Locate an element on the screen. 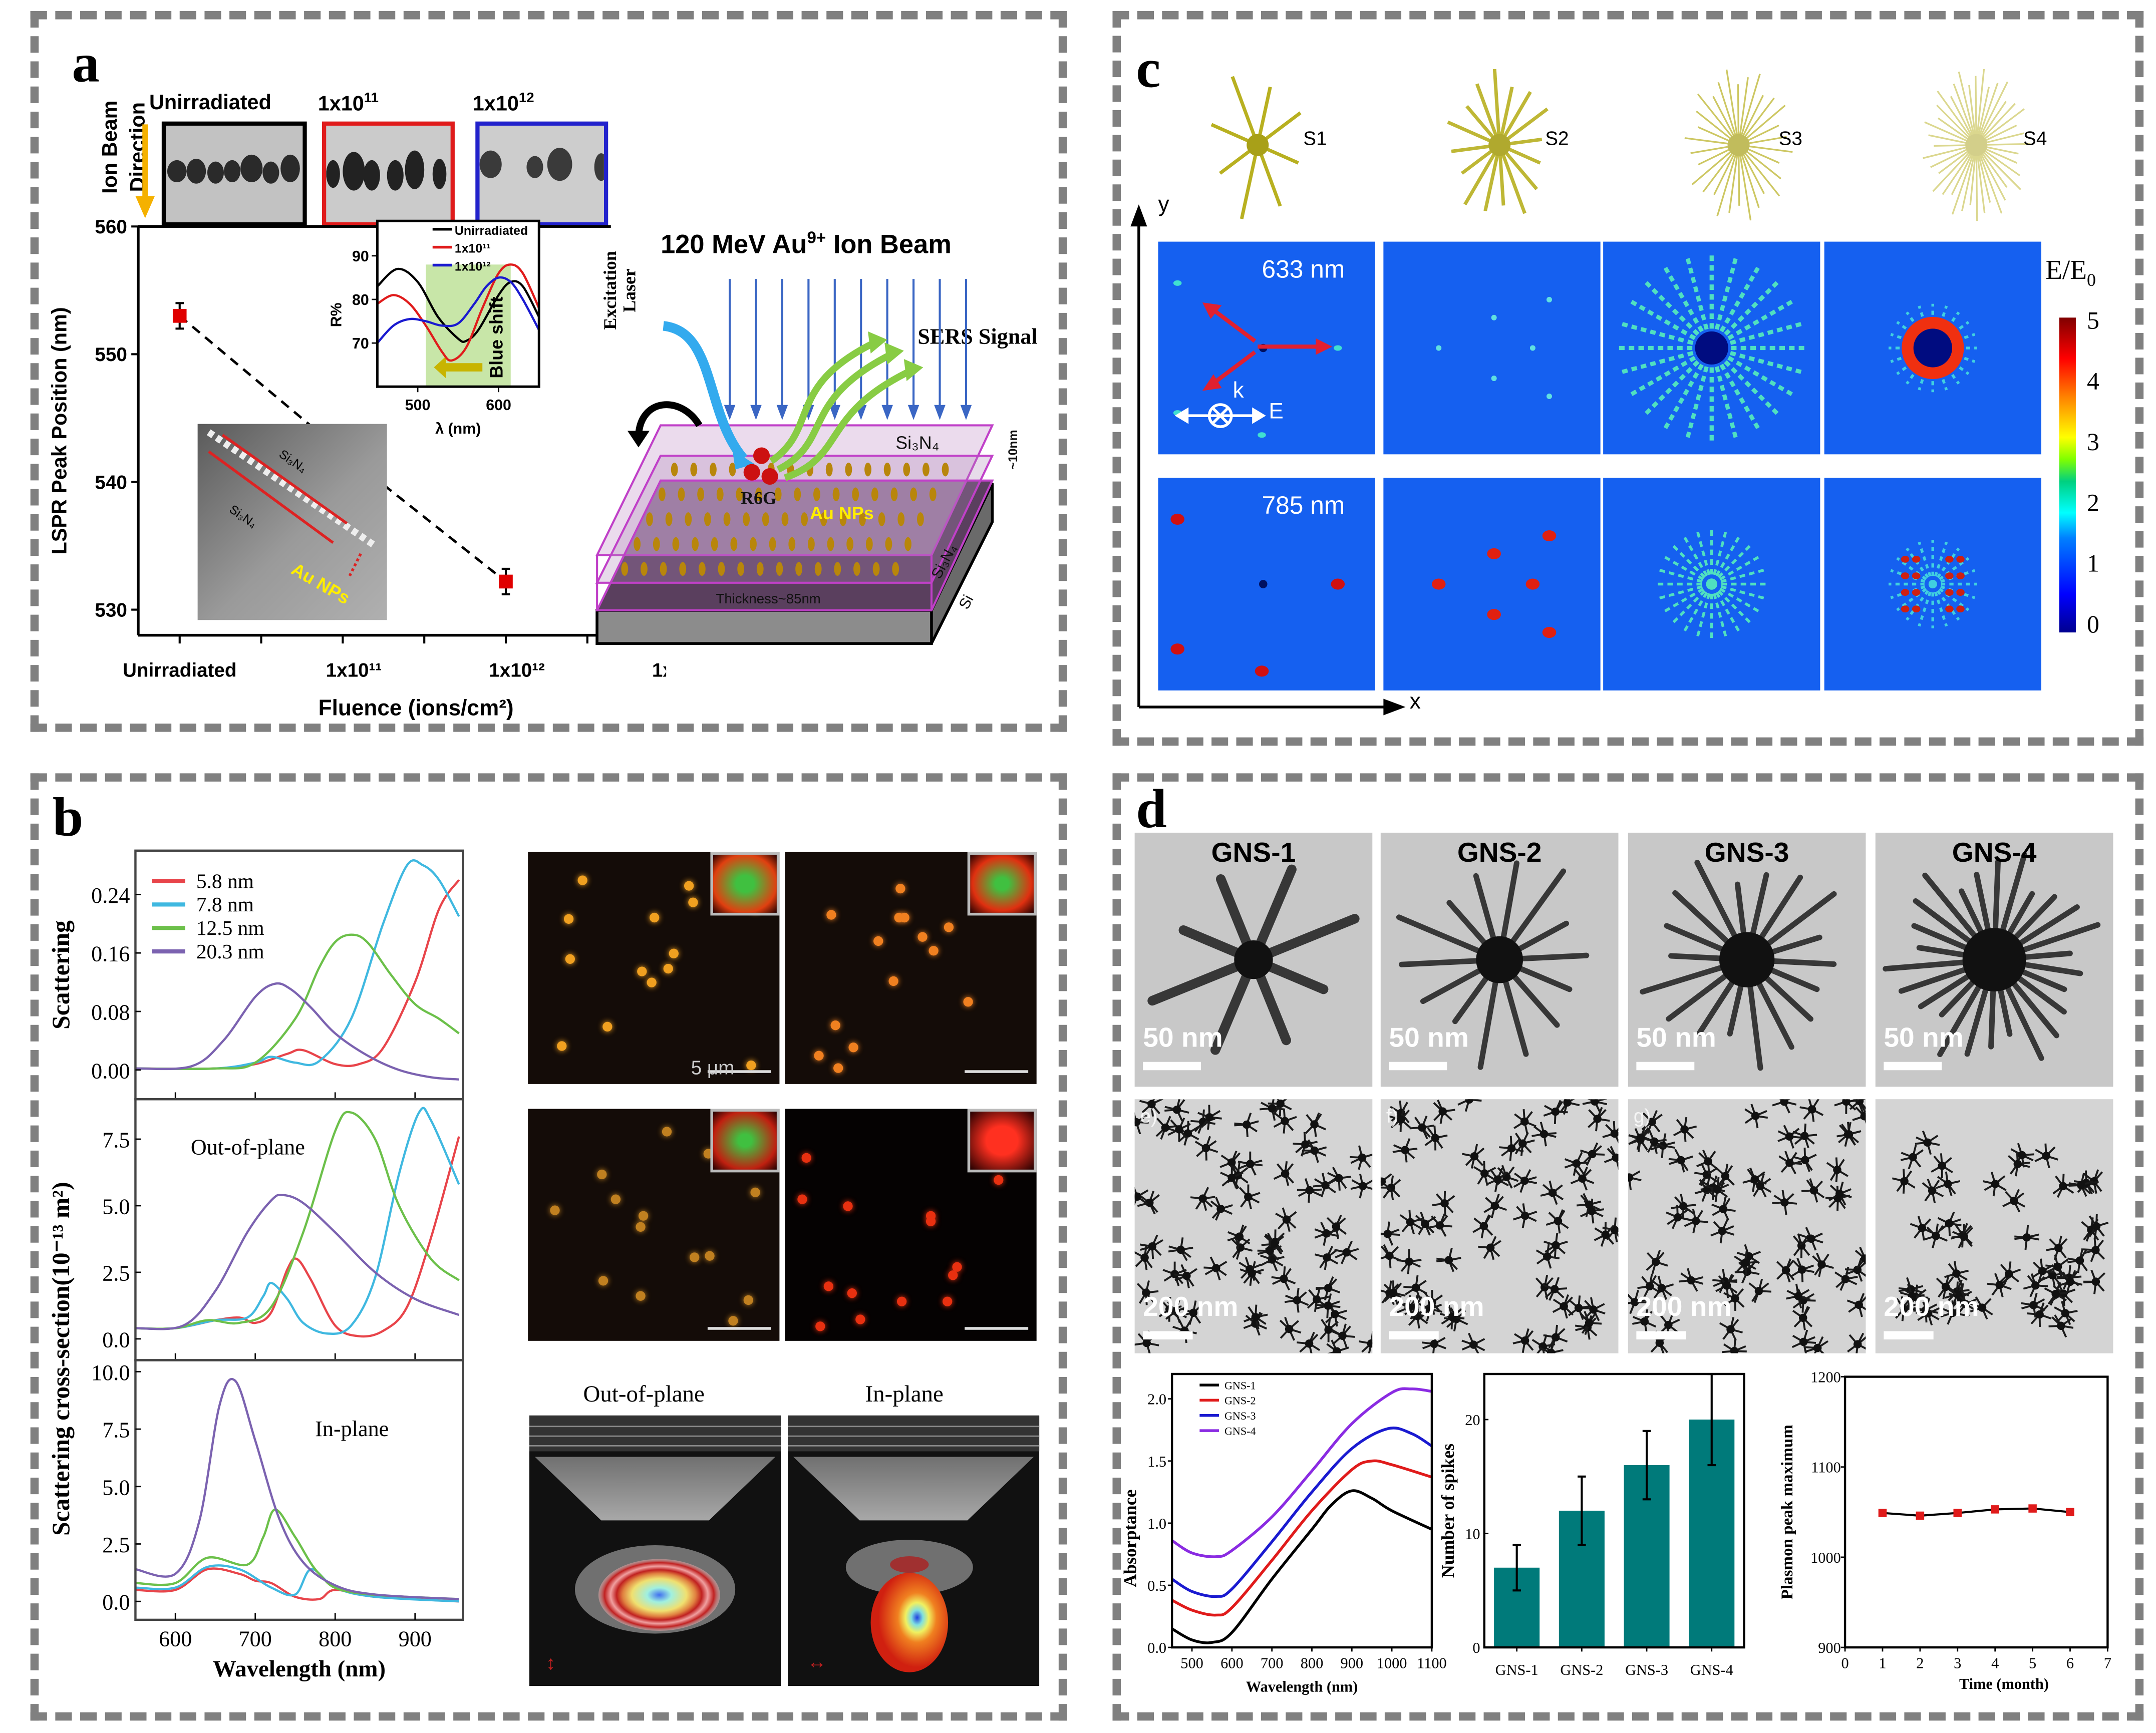 The image size is (2156, 1733). x-tick-label: 4 is located at coordinates (1995, 1663).